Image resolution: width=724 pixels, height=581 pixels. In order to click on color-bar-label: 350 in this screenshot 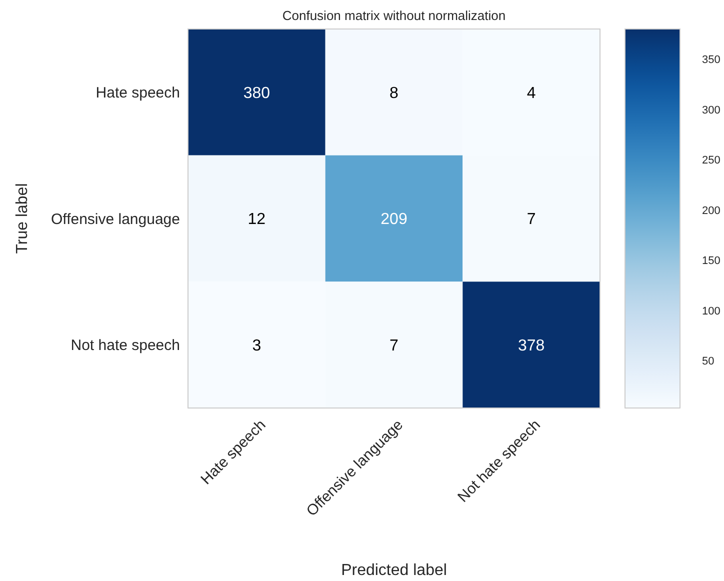, I will do `click(711, 60)`.